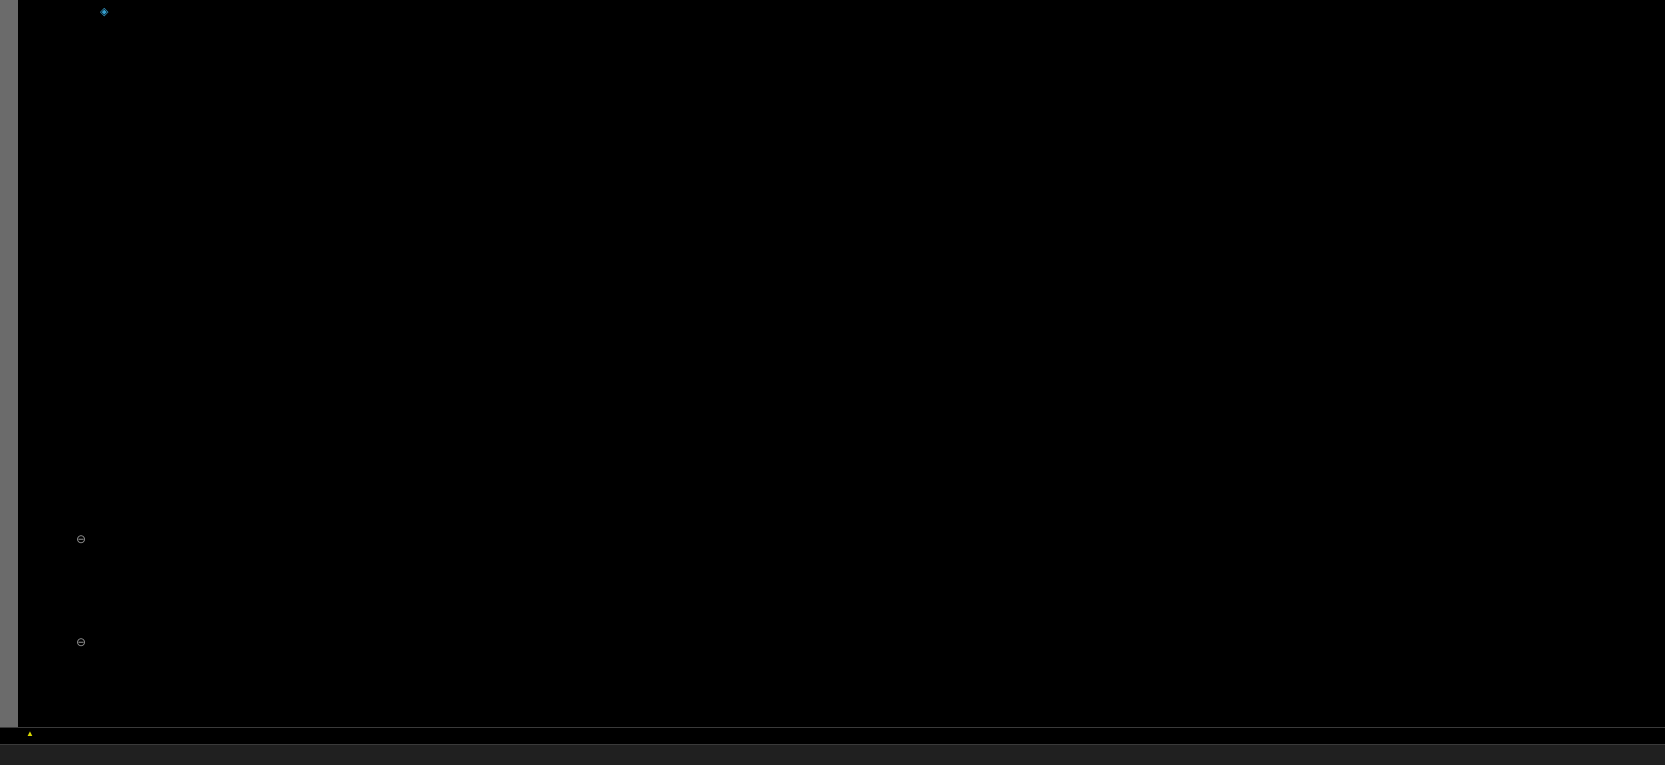 The height and width of the screenshot is (765, 1665). What do you see at coordinates (9, 363) in the screenshot?
I see `chart-type-sidebar` at bounding box center [9, 363].